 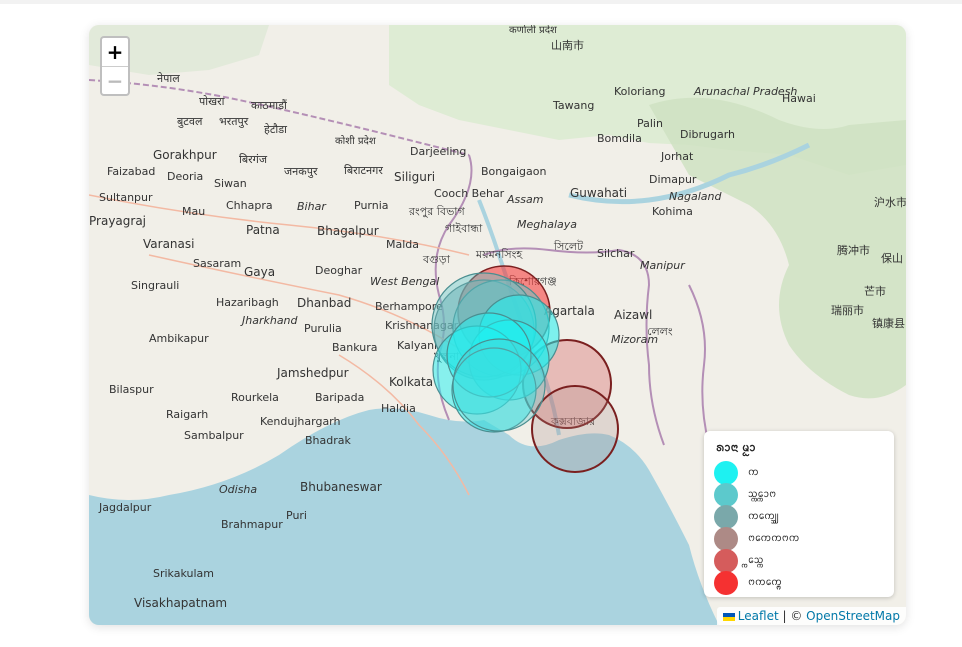 I want to click on place-label: Nagaland, so click(x=695, y=196).